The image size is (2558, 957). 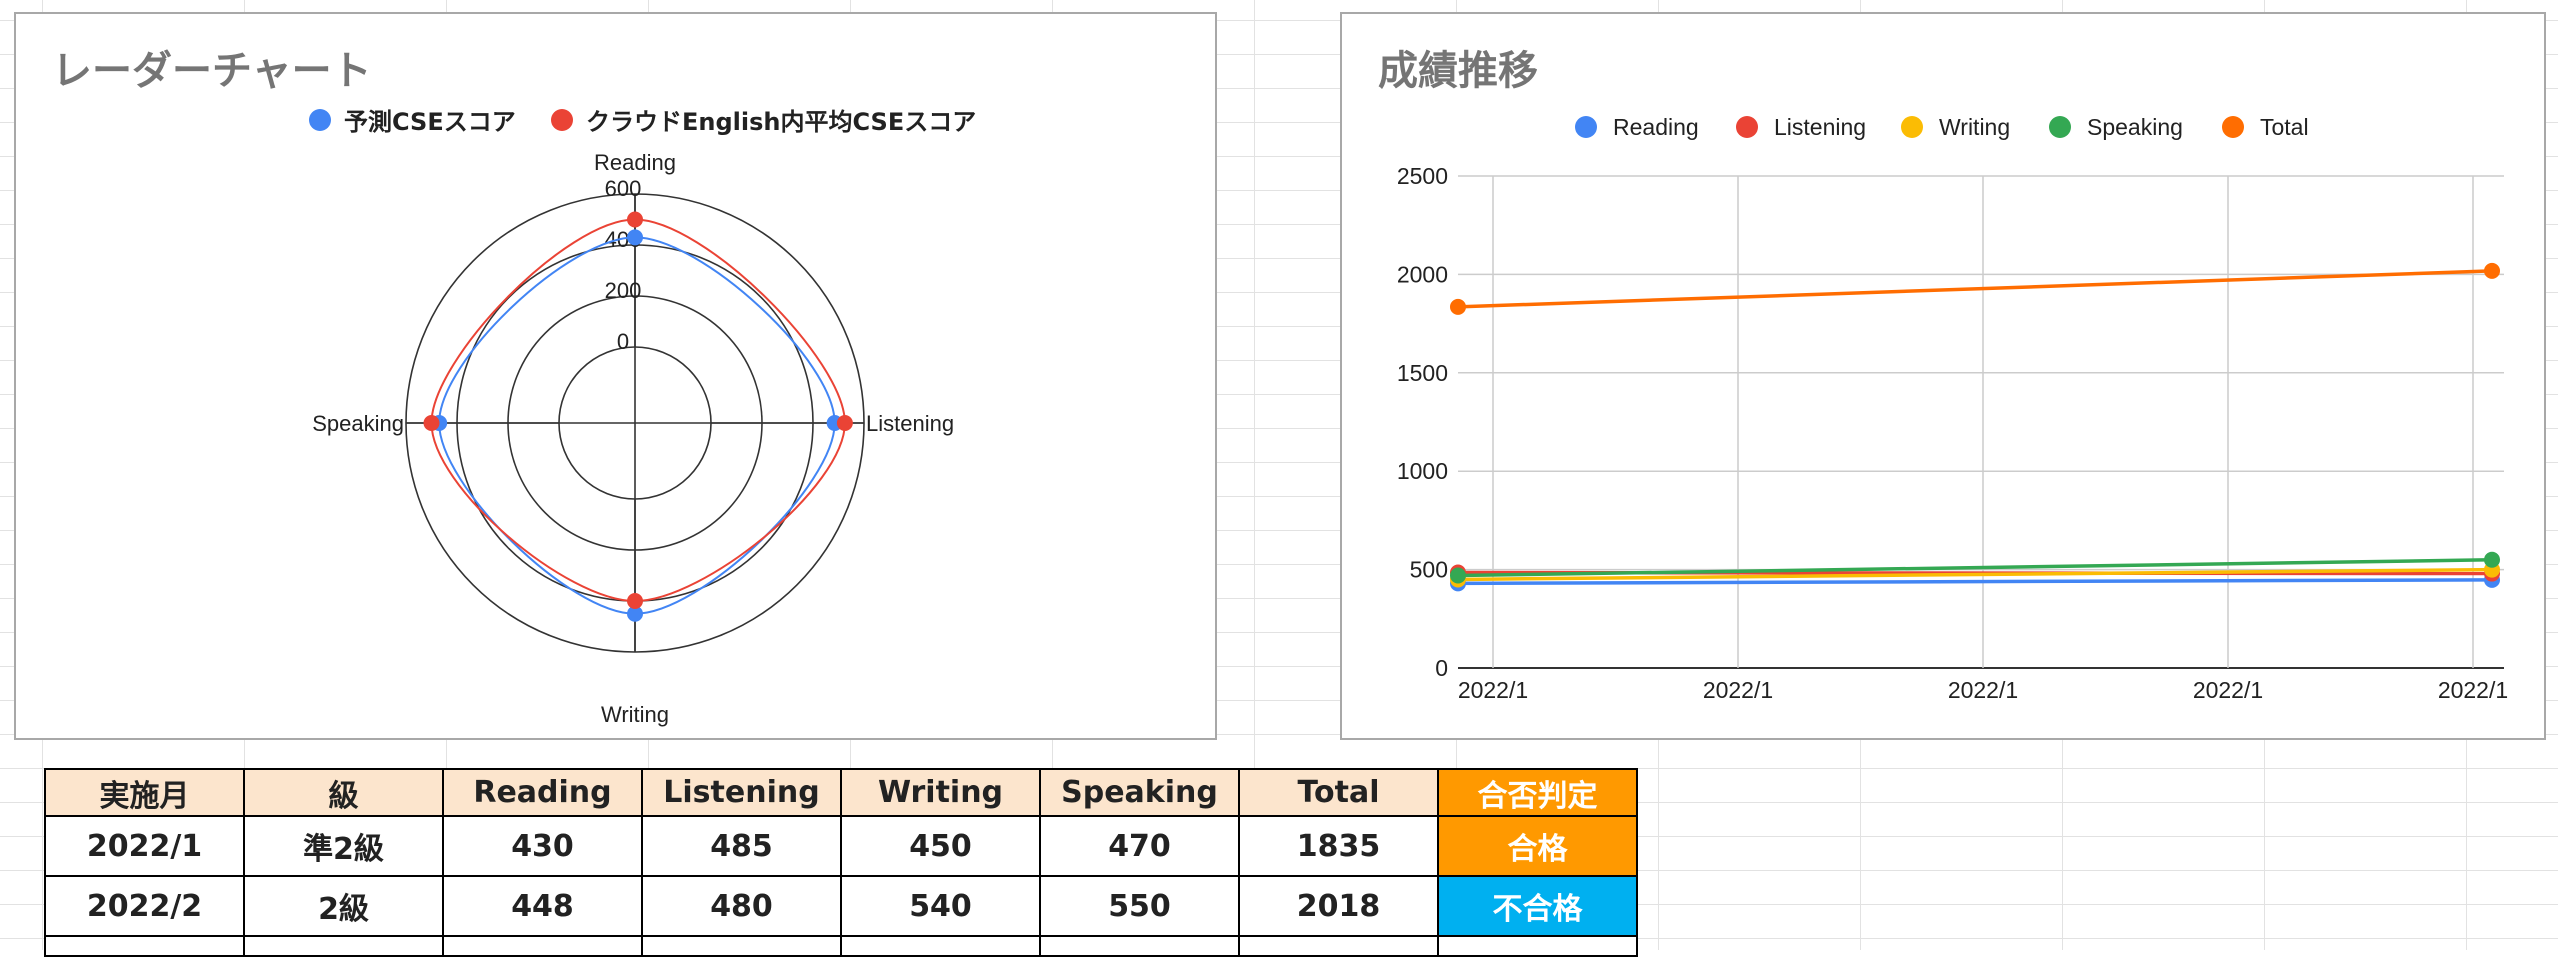 What do you see at coordinates (1974, 127) in the screenshot?
I see `legend-label: Writing` at bounding box center [1974, 127].